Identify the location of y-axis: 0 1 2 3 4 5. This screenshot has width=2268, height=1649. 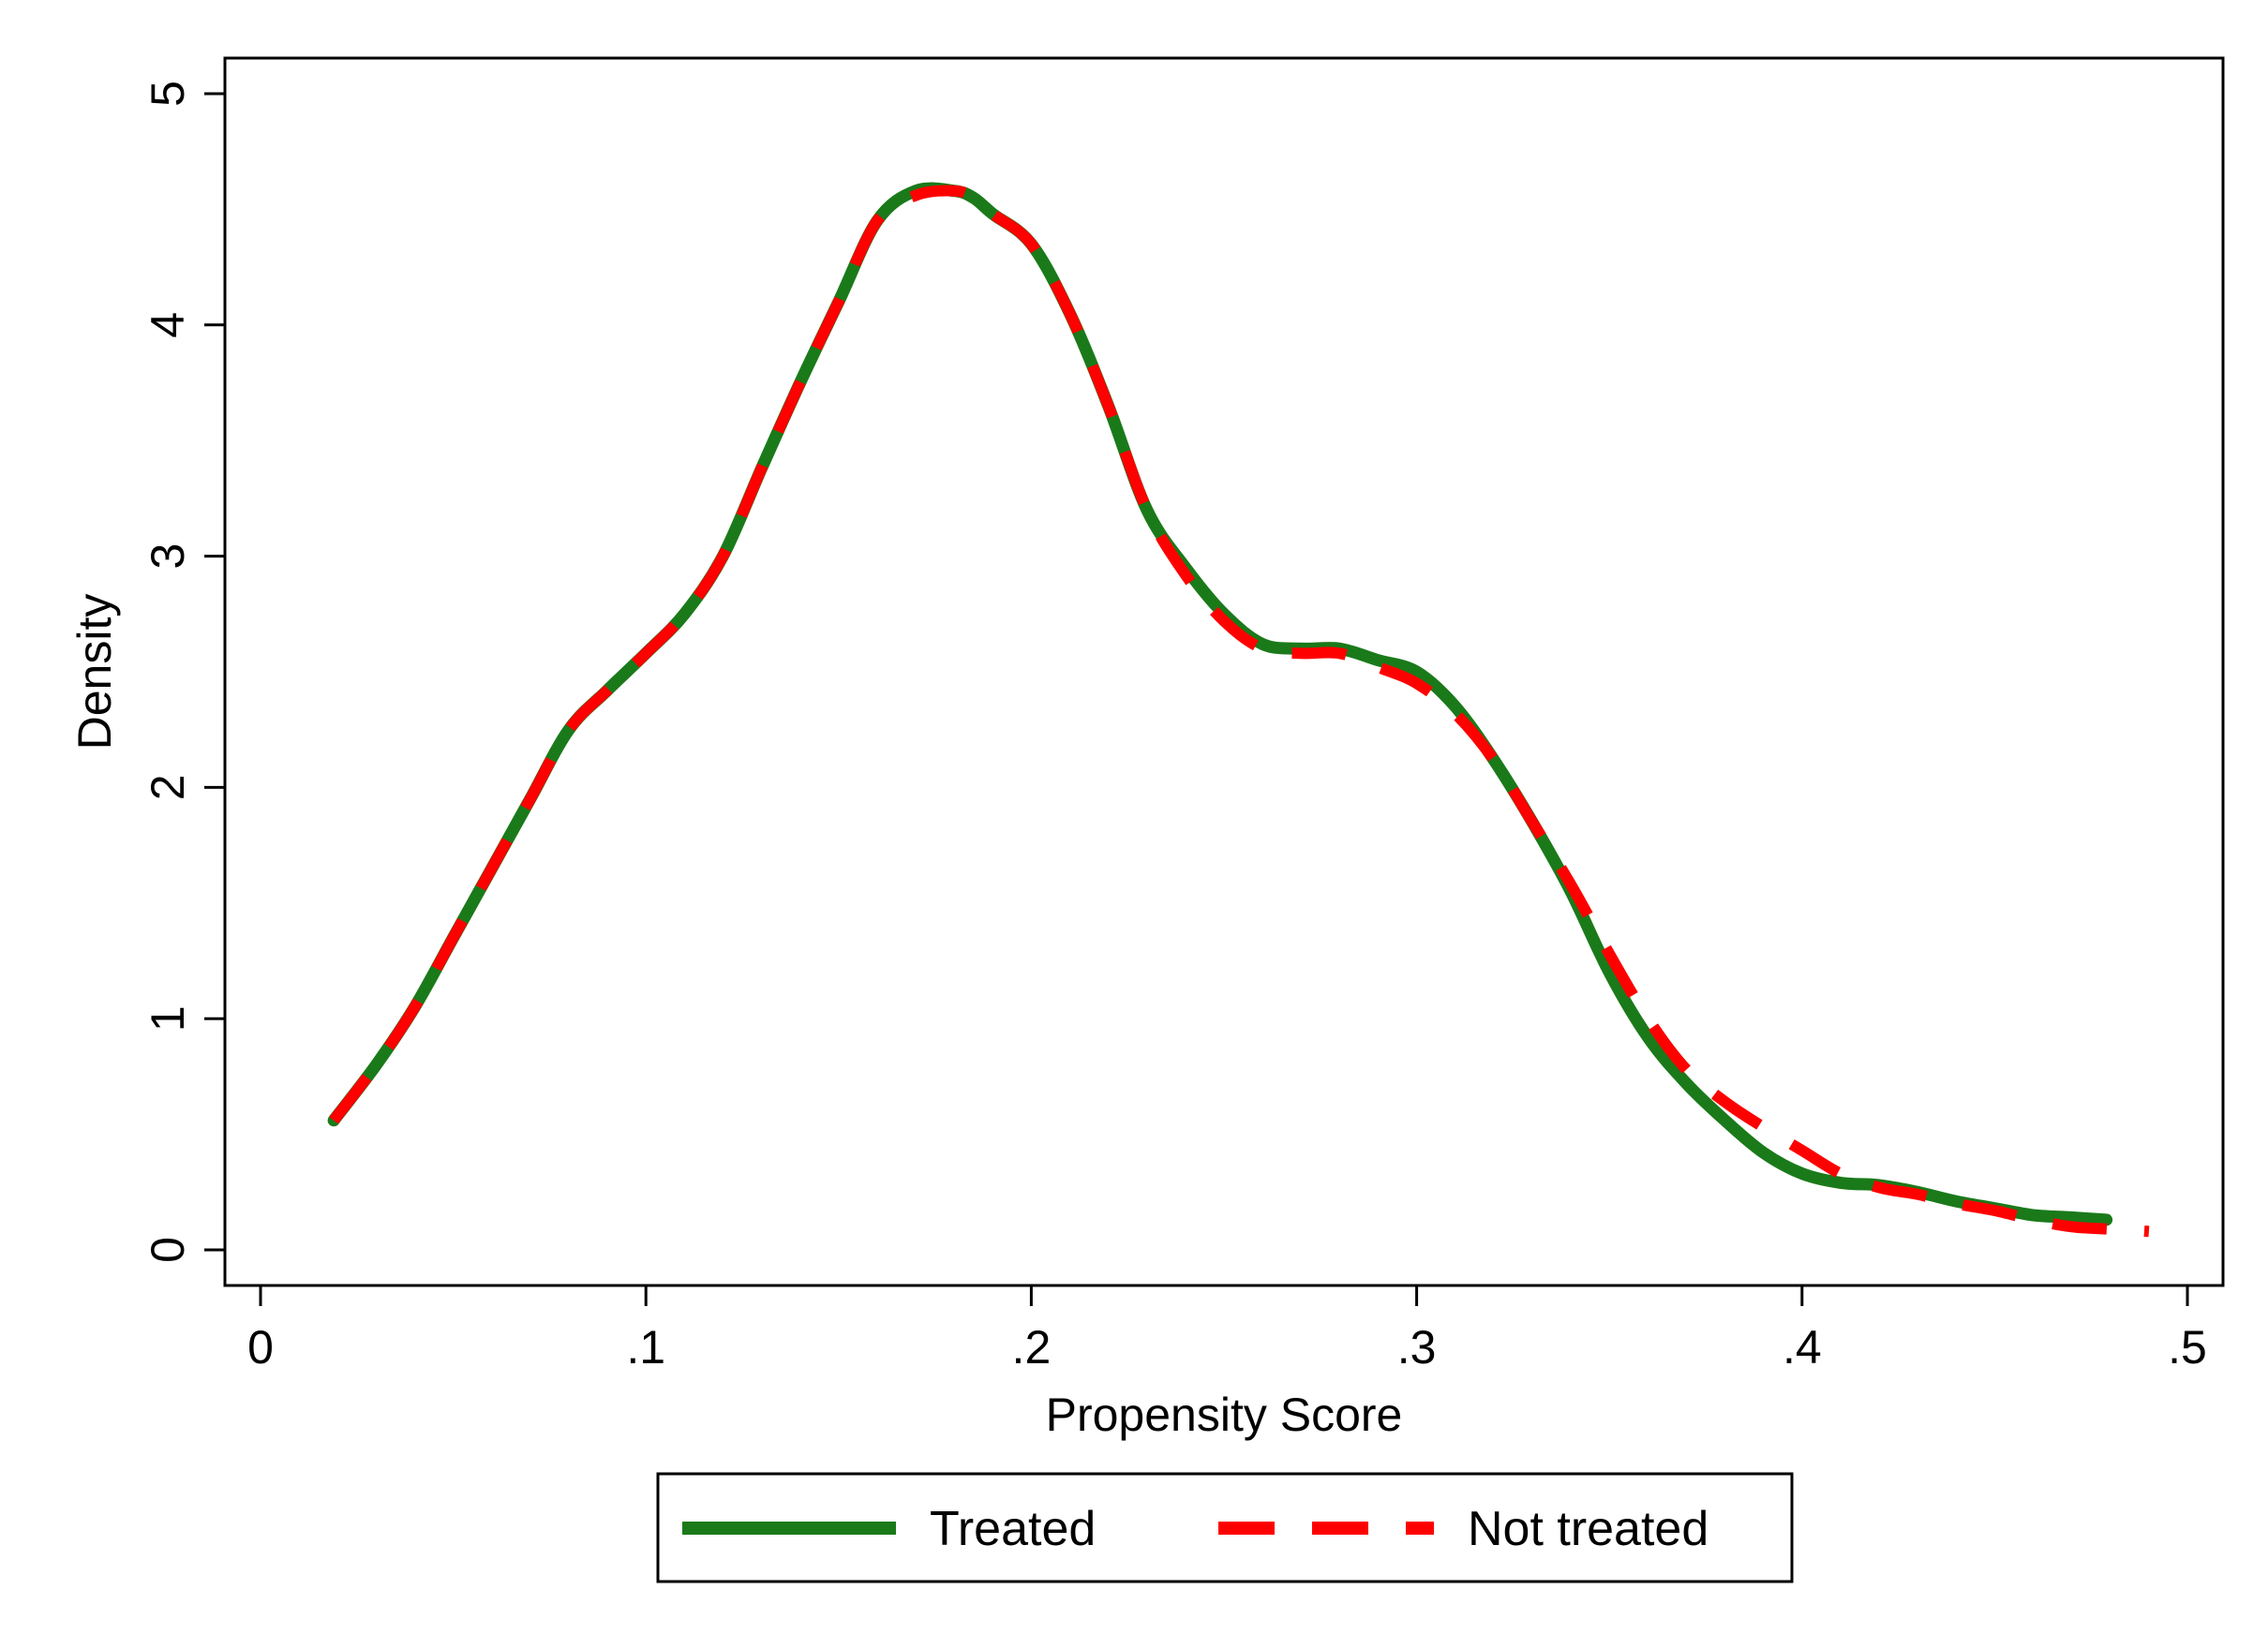
(184, 672).